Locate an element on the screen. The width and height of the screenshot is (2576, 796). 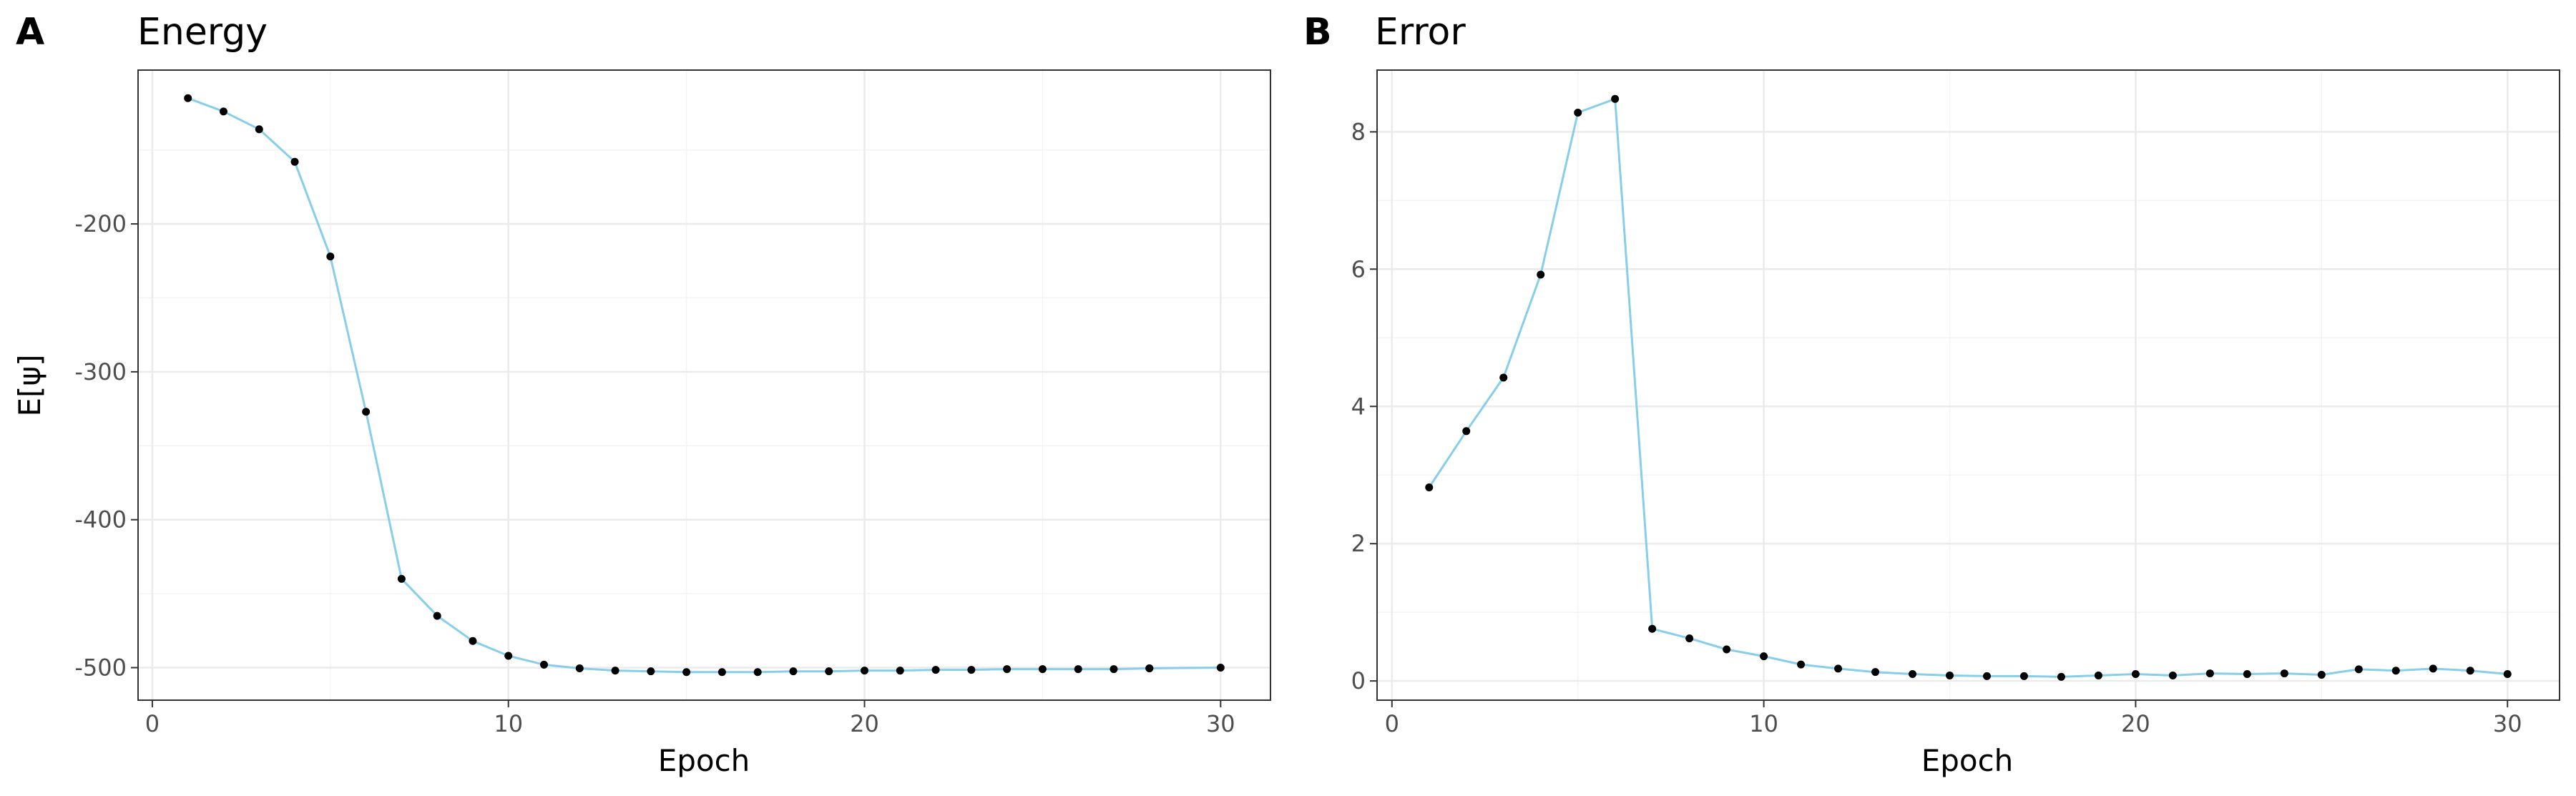
panel-b-x-tick-label: 10 is located at coordinates (1763, 723).